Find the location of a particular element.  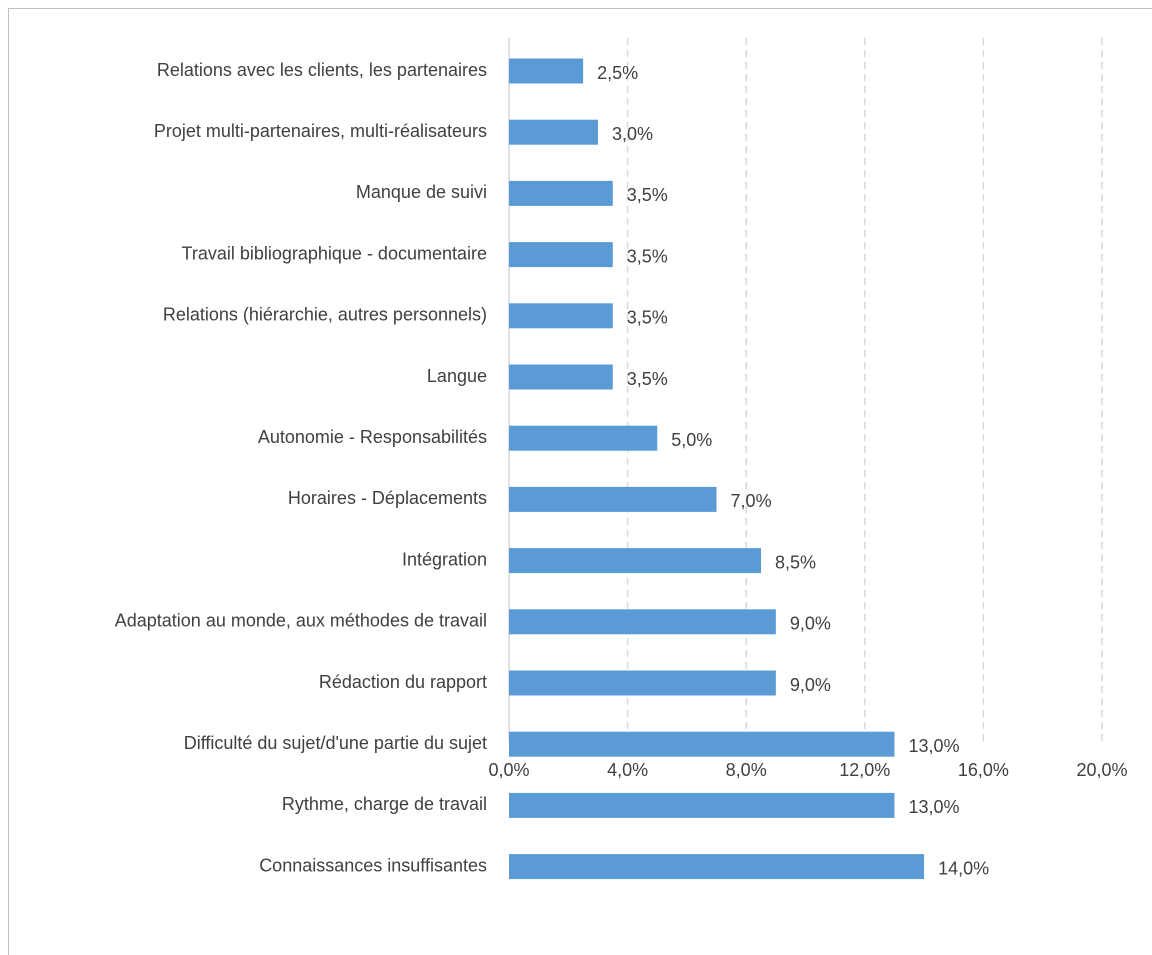

data-label: 3,0% is located at coordinates (632, 134).